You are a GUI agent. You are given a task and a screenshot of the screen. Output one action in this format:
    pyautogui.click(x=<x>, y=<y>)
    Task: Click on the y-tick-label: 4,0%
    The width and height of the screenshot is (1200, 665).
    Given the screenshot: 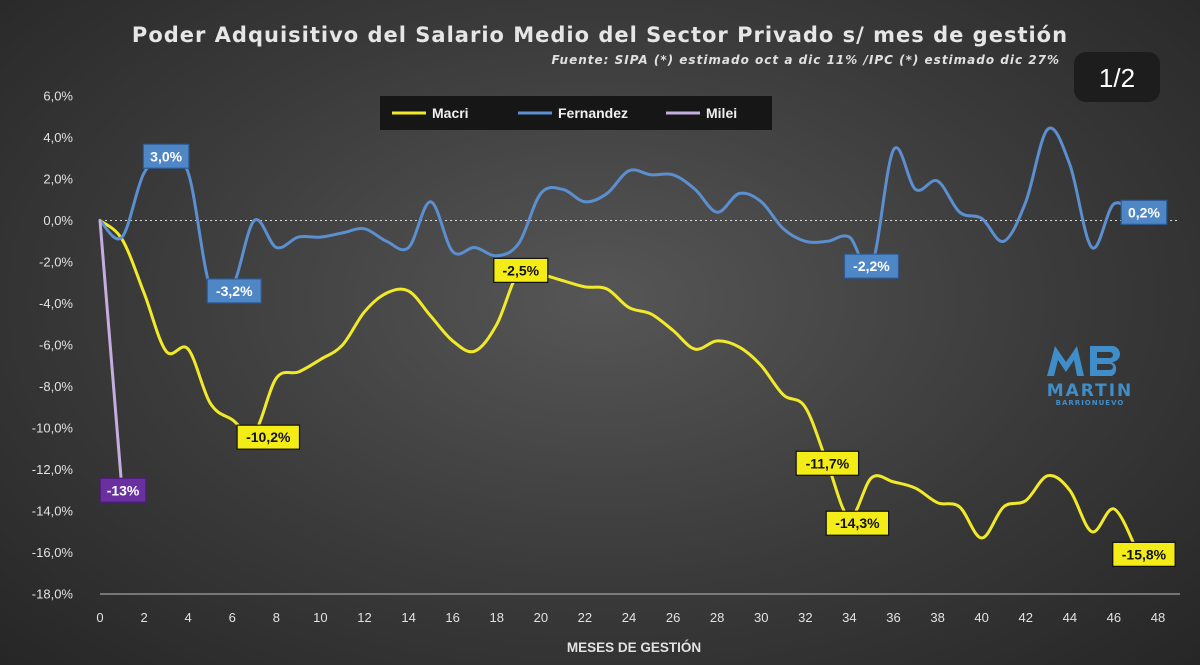 What is the action you would take?
    pyautogui.click(x=58, y=137)
    